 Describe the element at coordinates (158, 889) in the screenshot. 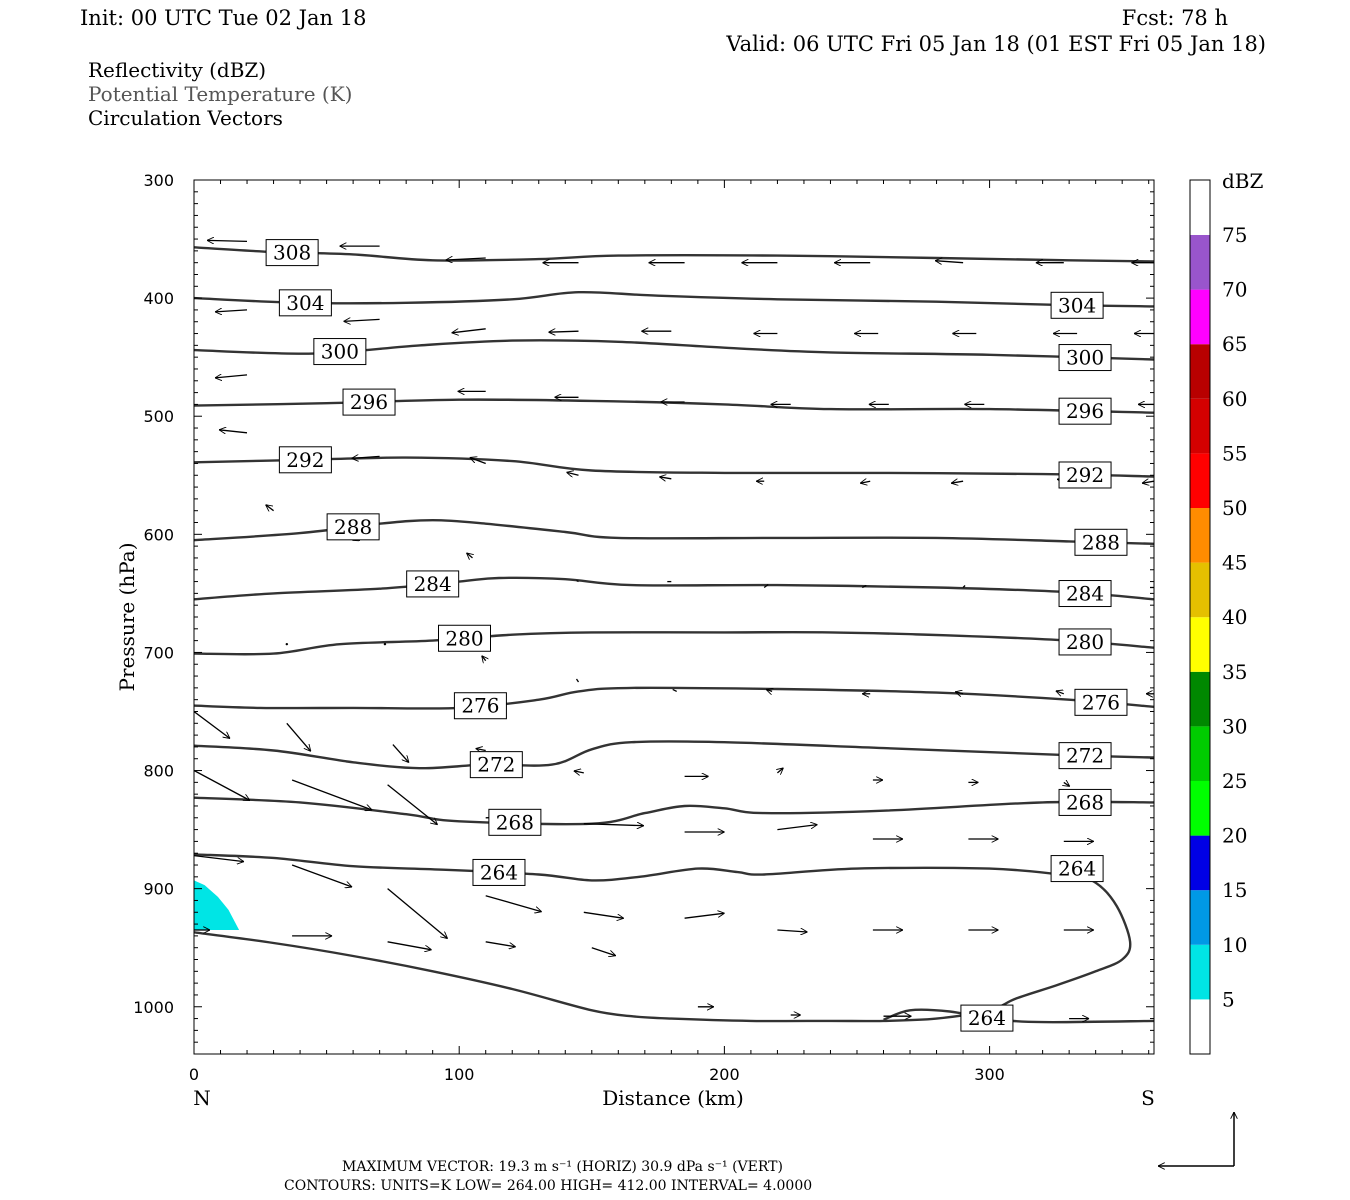

I see `y-tick-label: 900` at that location.